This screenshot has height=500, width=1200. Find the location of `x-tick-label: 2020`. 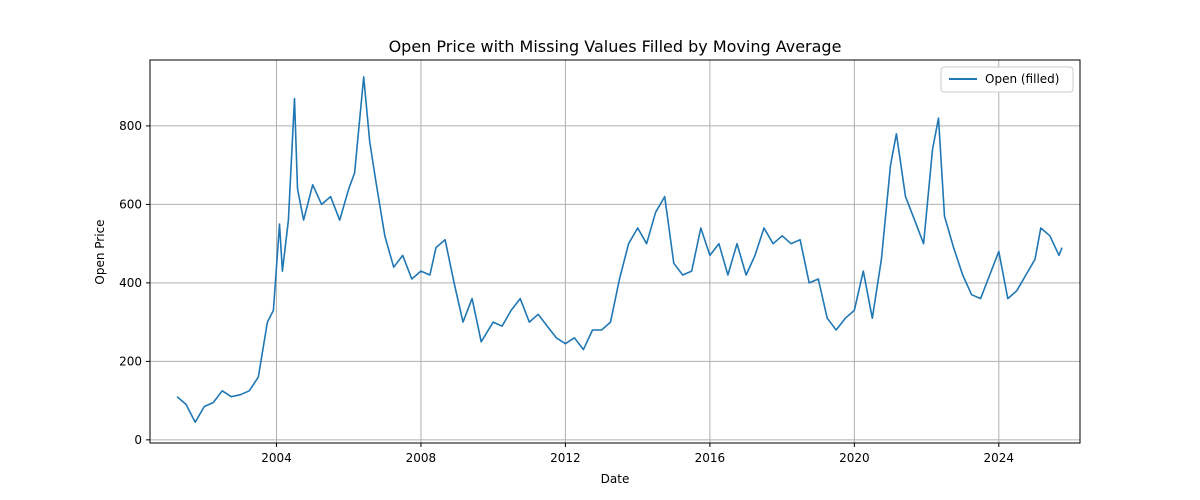

x-tick-label: 2020 is located at coordinates (854, 458).